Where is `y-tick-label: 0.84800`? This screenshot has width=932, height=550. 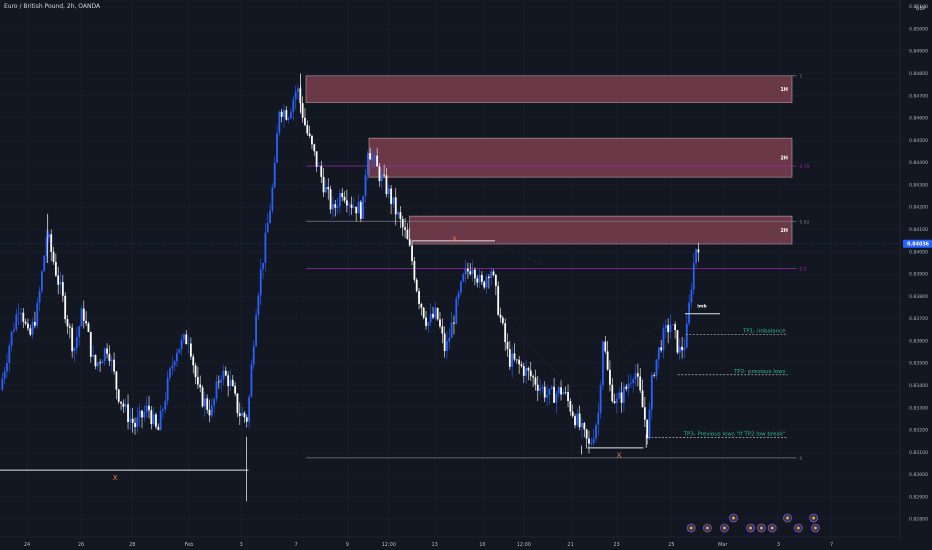 y-tick-label: 0.84800 is located at coordinates (918, 74).